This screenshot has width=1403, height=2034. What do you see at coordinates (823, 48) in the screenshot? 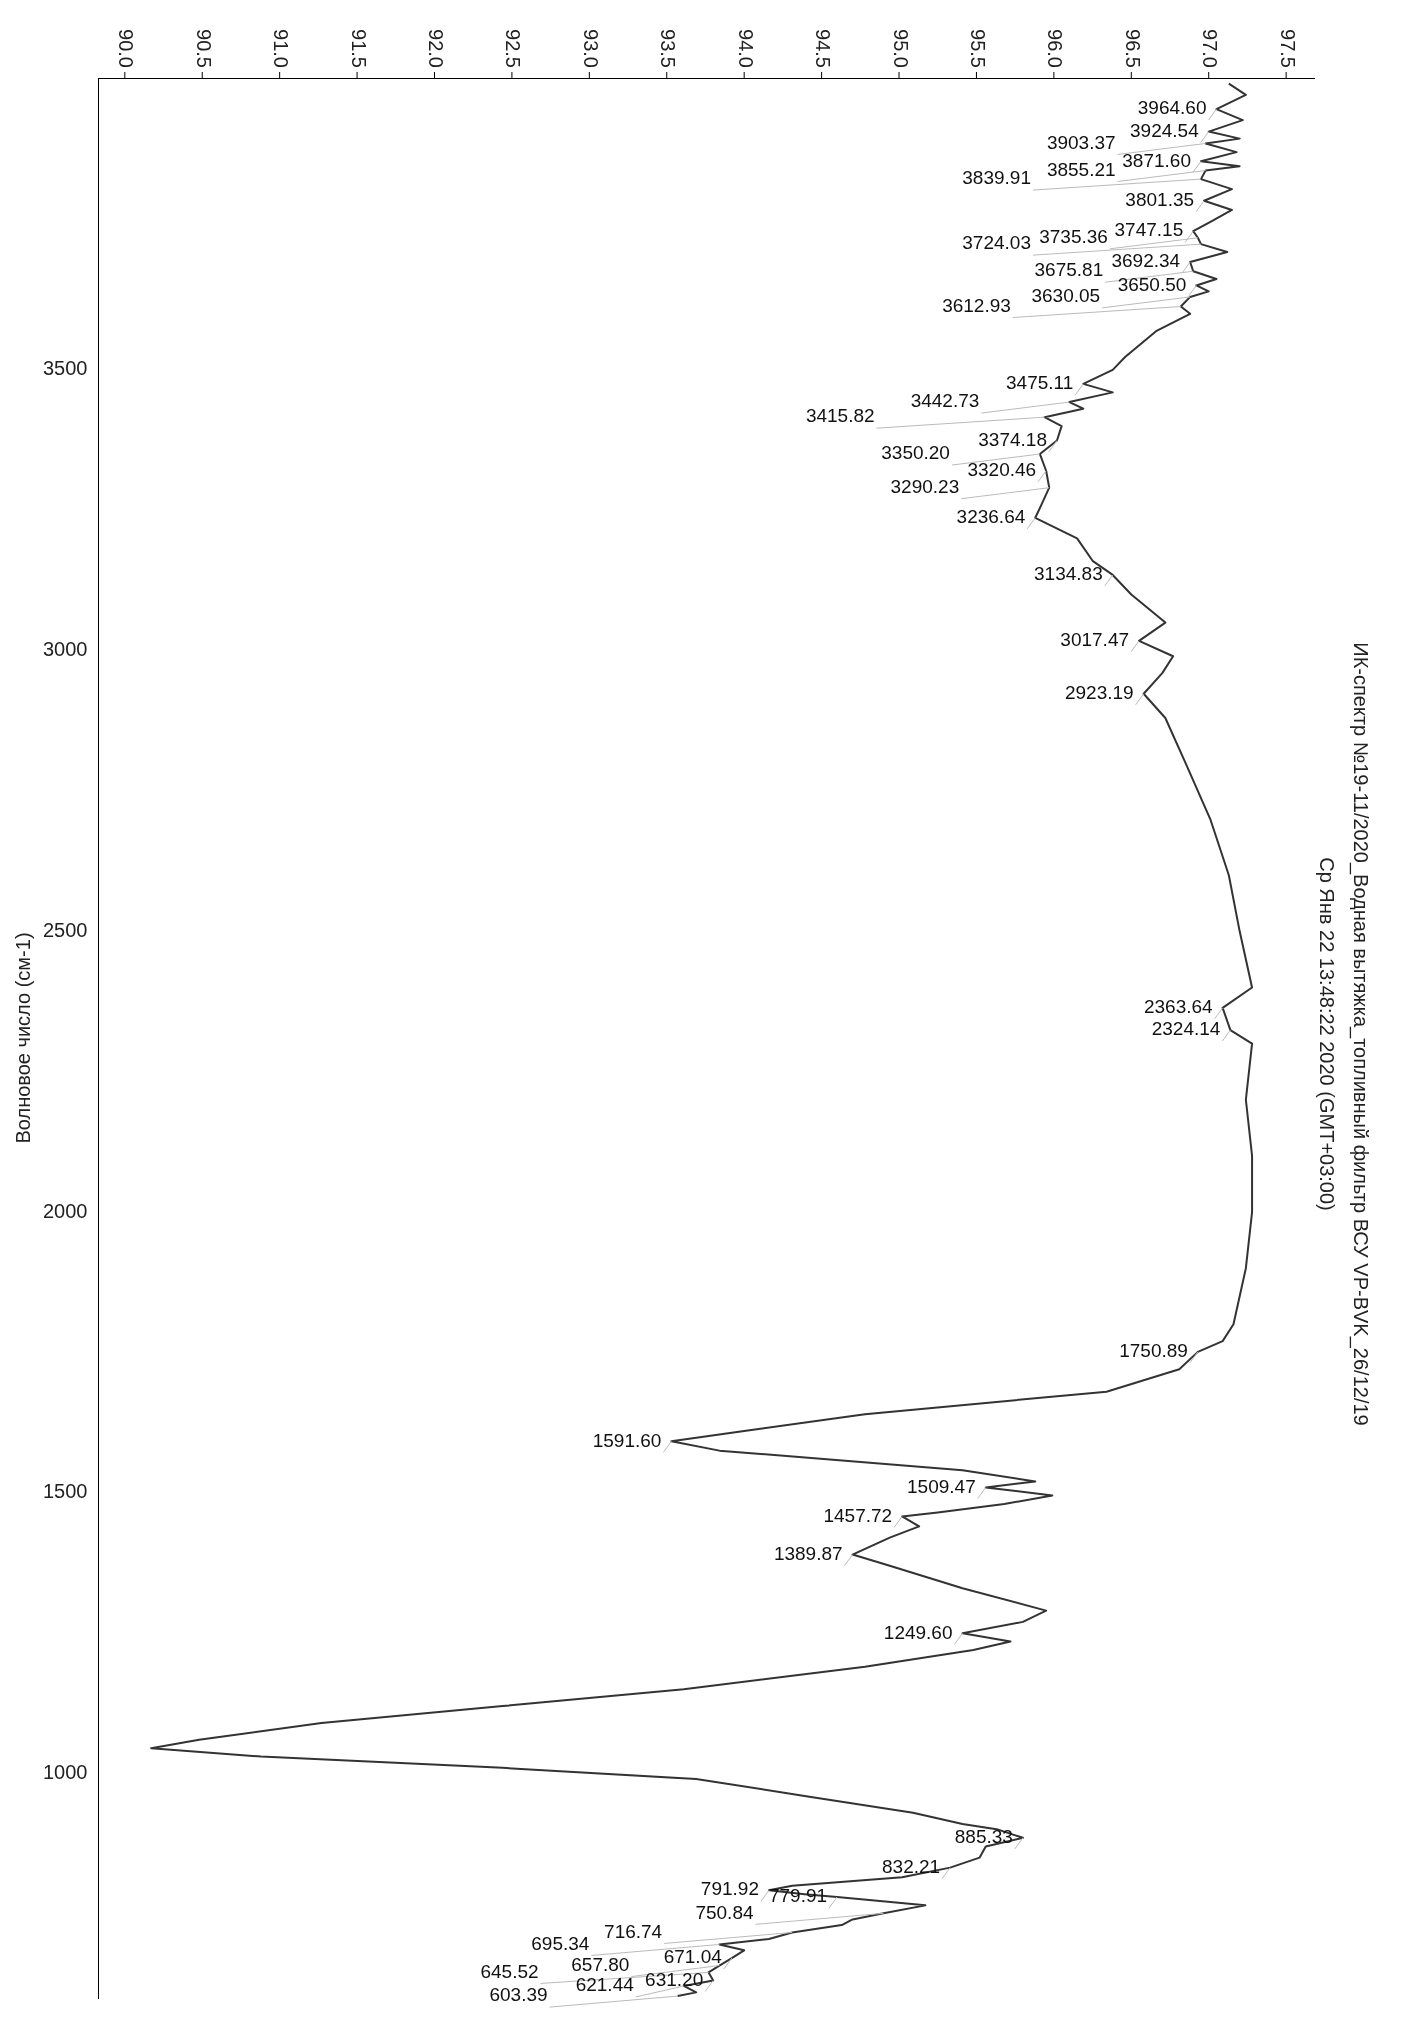
I see `x-tick-label: 94.5` at bounding box center [823, 48].